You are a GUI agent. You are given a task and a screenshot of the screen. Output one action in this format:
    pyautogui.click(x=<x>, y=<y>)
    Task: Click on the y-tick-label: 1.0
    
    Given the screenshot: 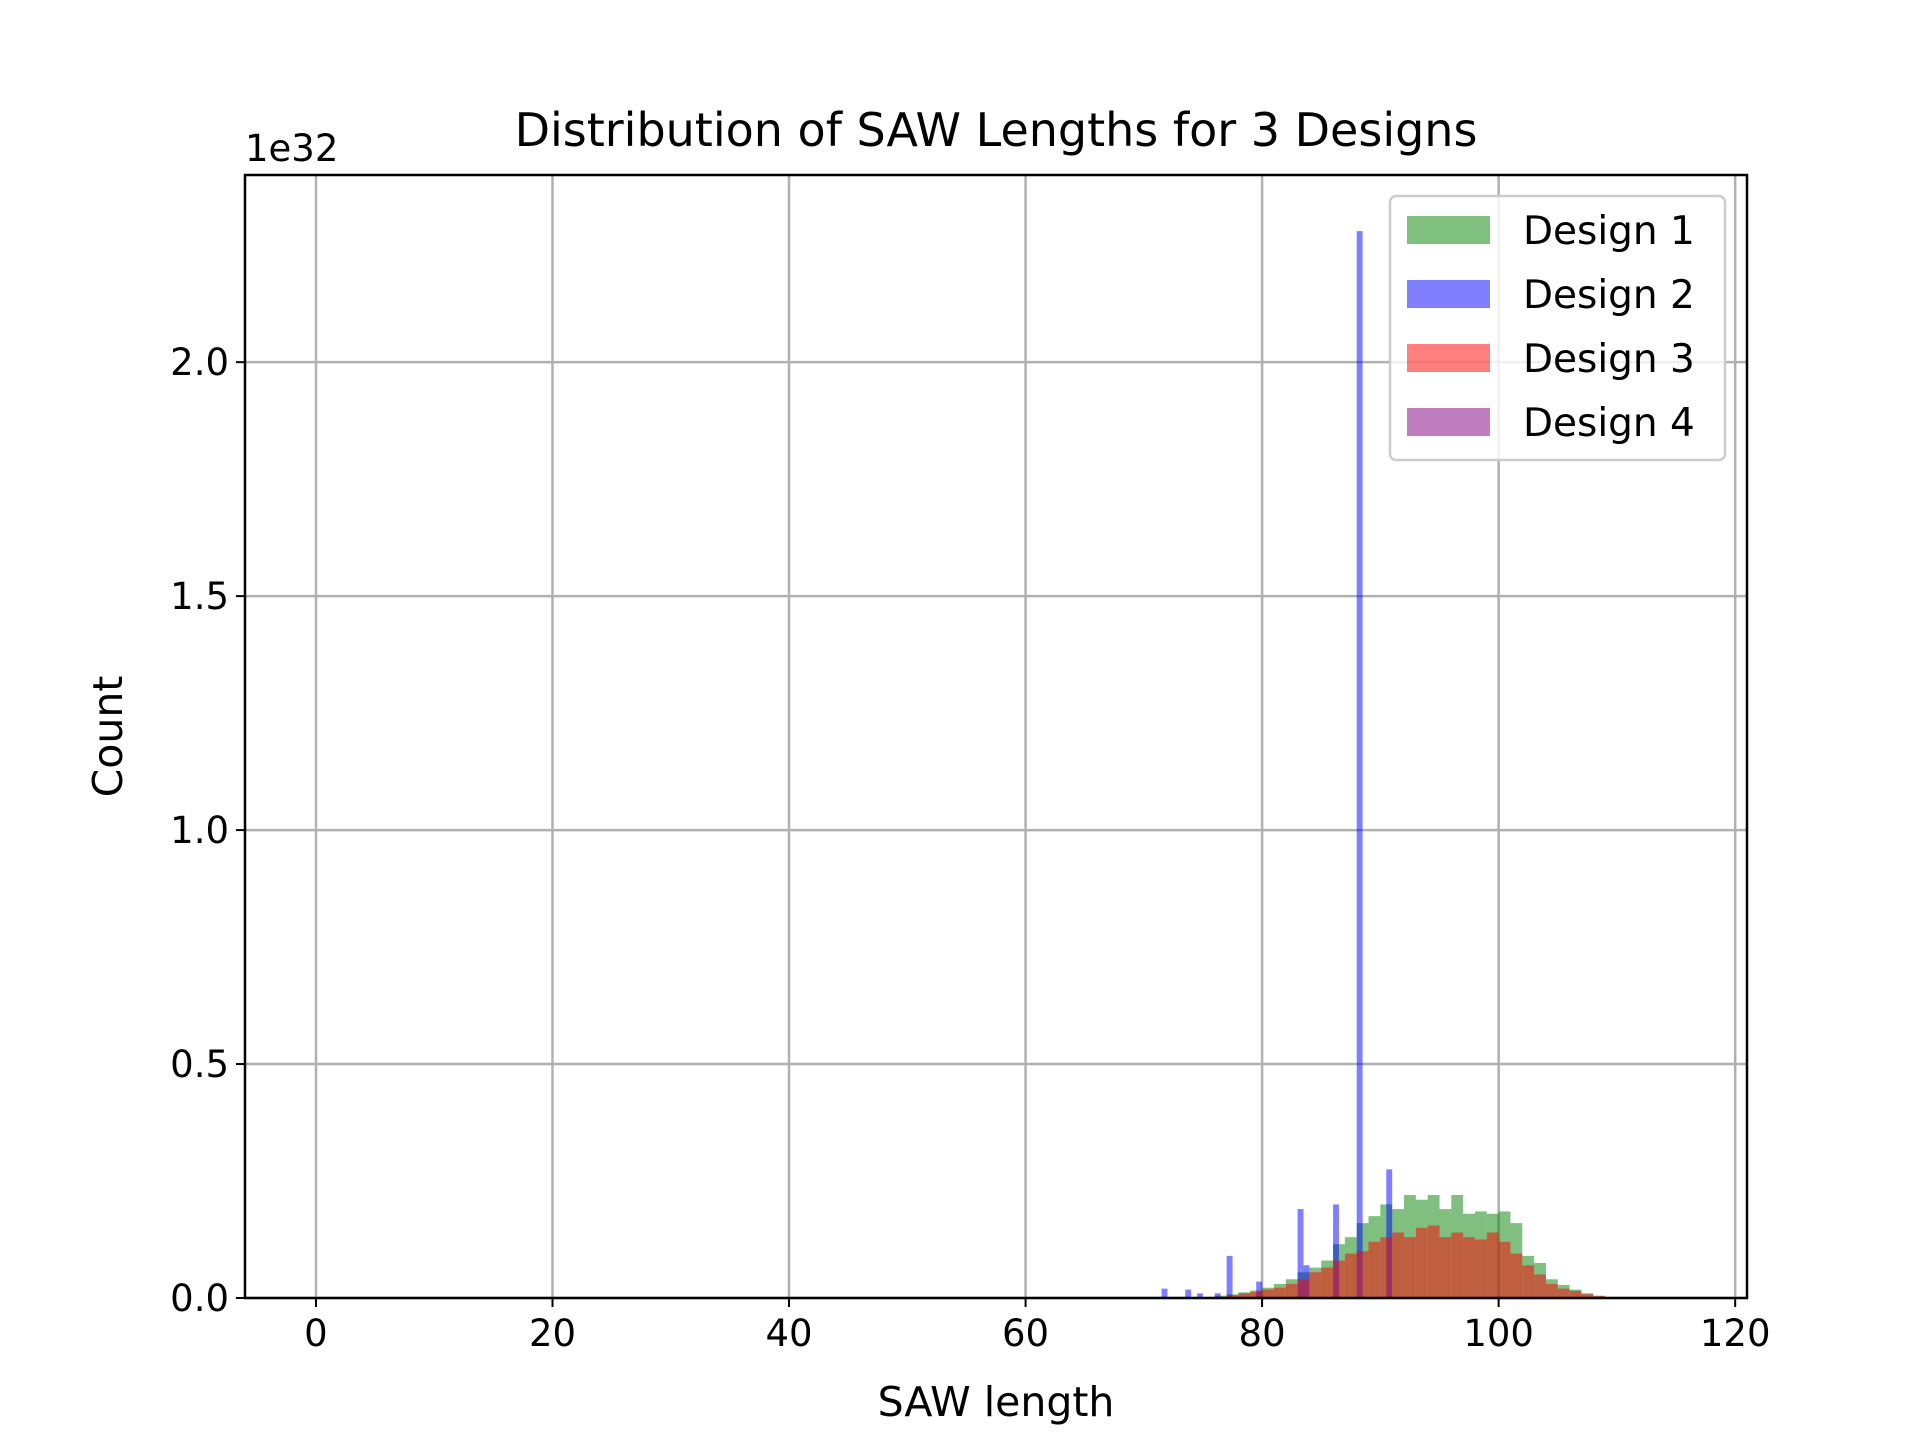 What is the action you would take?
    pyautogui.click(x=199, y=830)
    